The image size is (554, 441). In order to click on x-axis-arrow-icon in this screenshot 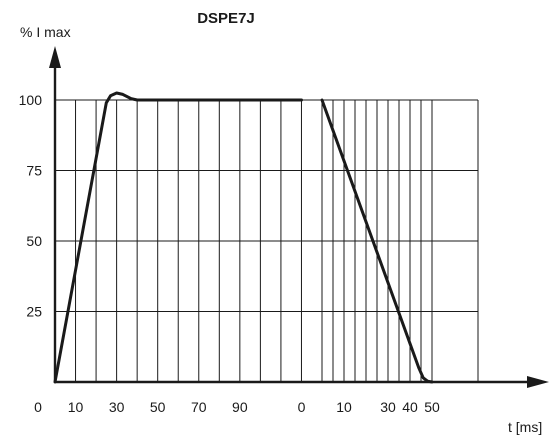, I will do `click(538, 382)`.